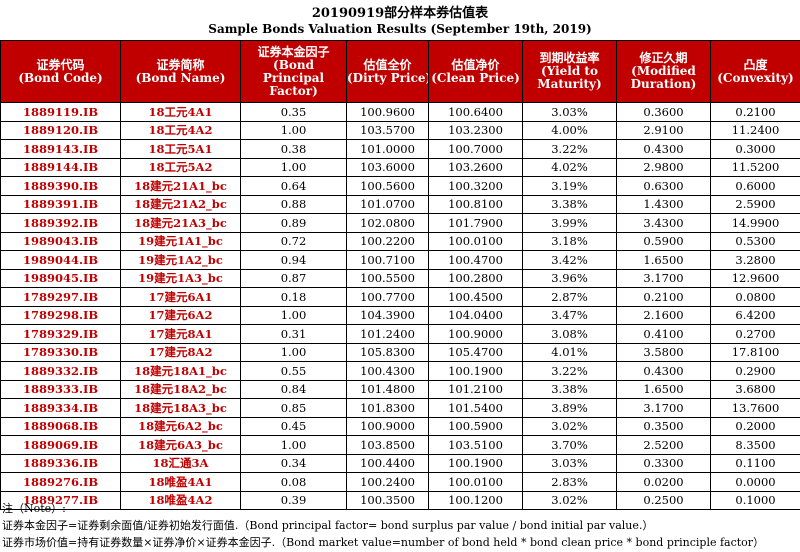 This screenshot has height=552, width=800. What do you see at coordinates (180, 278) in the screenshot?
I see `cell-bond-name: 19建元1A3_bc` at bounding box center [180, 278].